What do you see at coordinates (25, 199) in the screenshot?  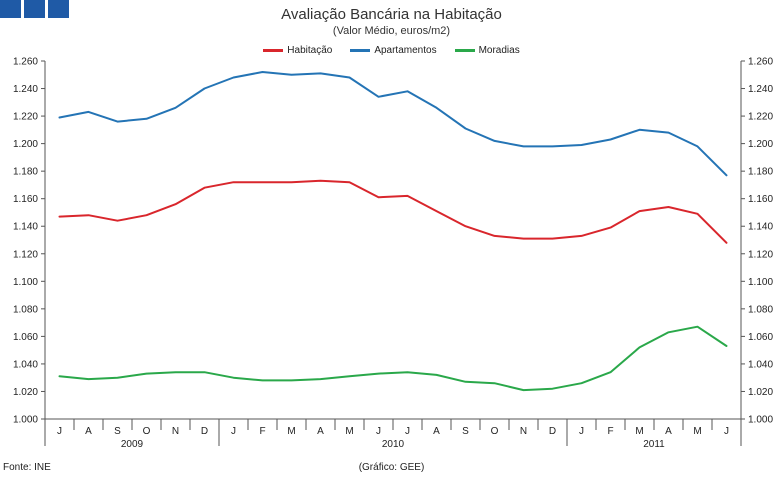 I see `y-tick-label-left: 1.160` at bounding box center [25, 199].